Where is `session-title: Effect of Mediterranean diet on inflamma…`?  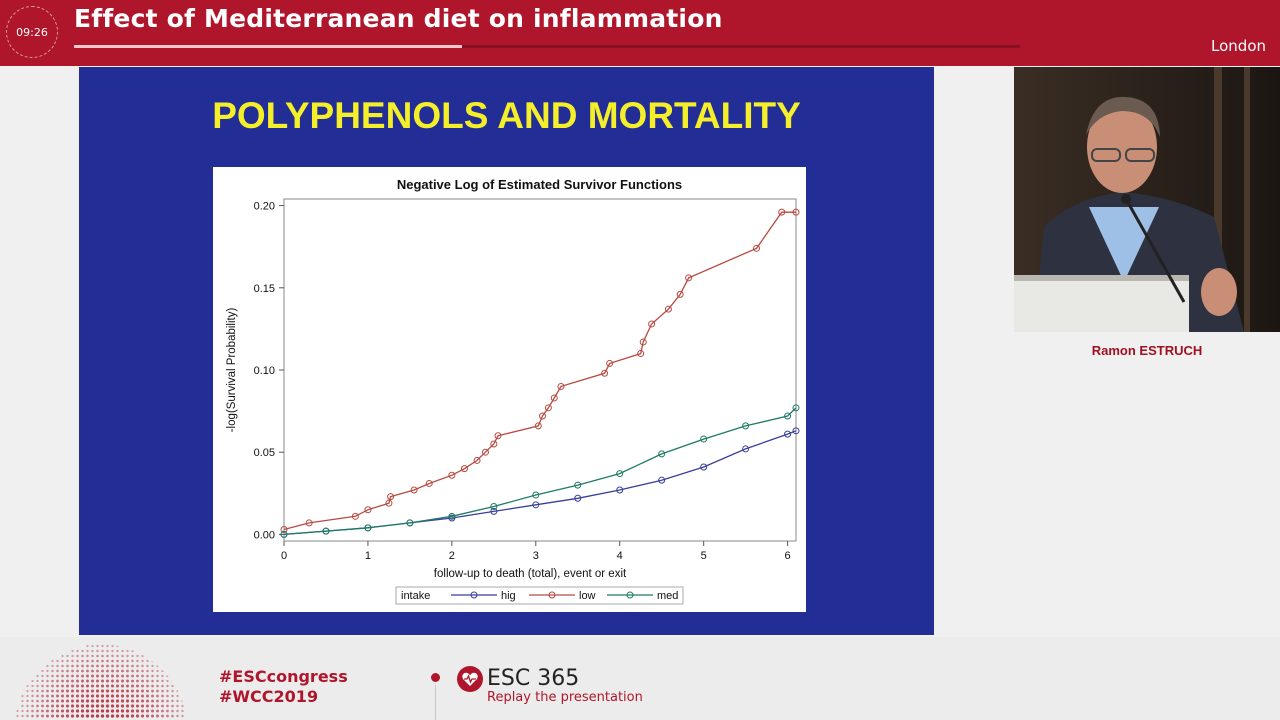 session-title: Effect of Mediterranean diet on inflamma… is located at coordinates (398, 18).